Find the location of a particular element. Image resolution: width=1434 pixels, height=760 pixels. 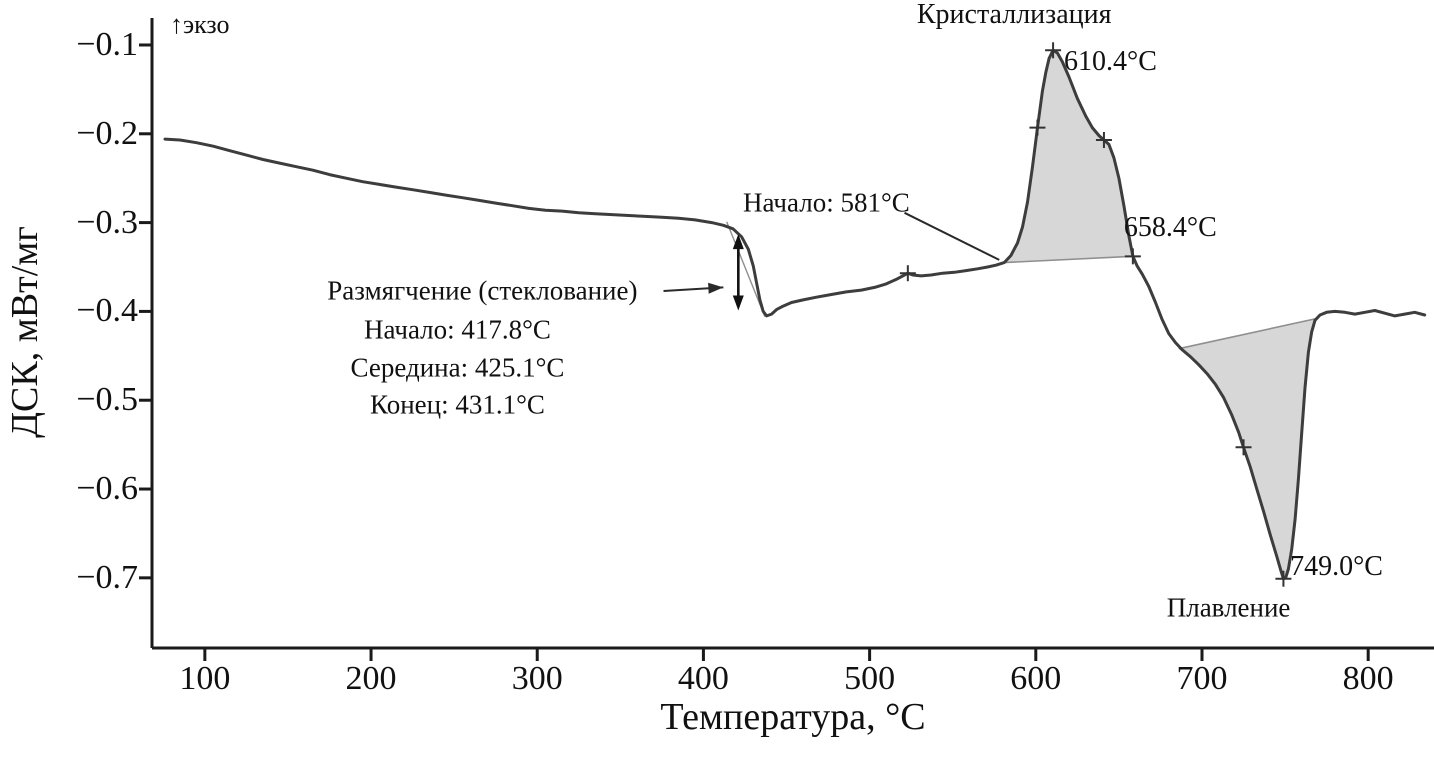

glass-transition-end-label: Конец: 431.1°C is located at coordinates (457, 404).